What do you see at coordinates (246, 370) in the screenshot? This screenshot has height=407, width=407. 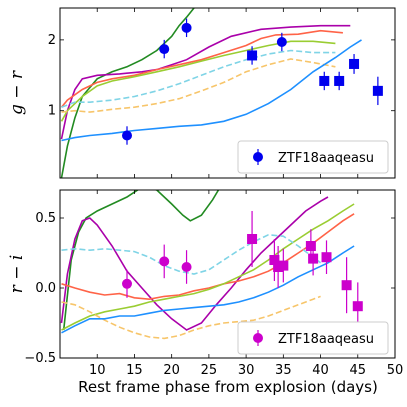 I see `x-tick-label: 30` at bounding box center [246, 370].